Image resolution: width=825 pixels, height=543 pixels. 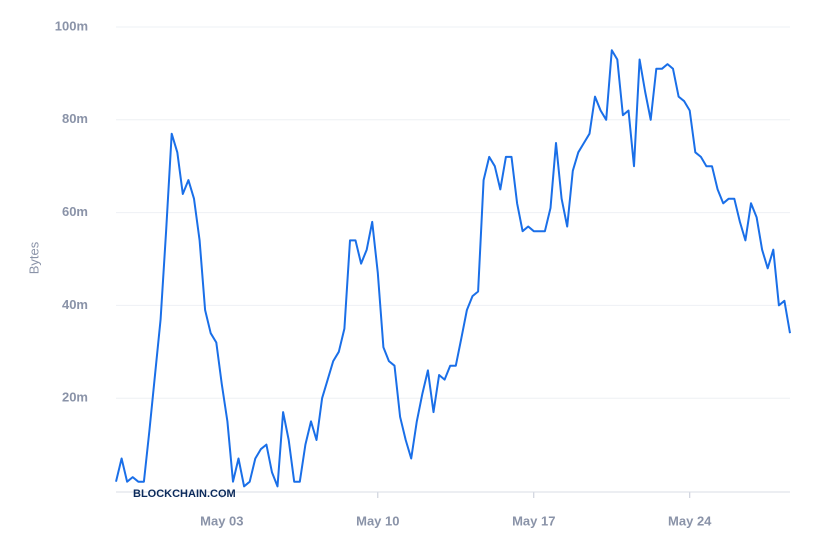 I want to click on y-tick-label: 20m, so click(x=75, y=397).